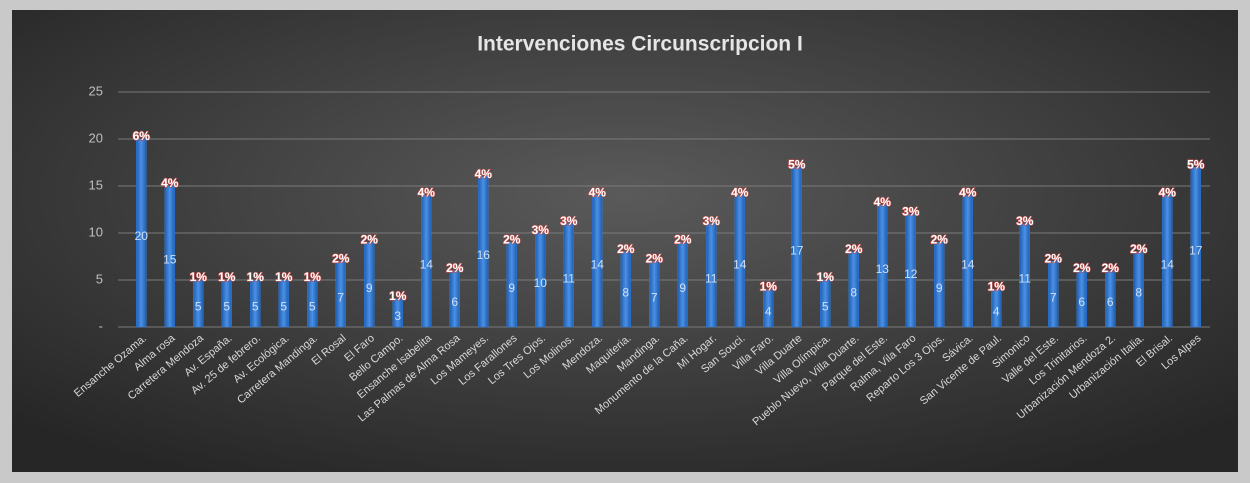  Describe the element at coordinates (541, 283) in the screenshot. I see `value-label: 10` at that location.